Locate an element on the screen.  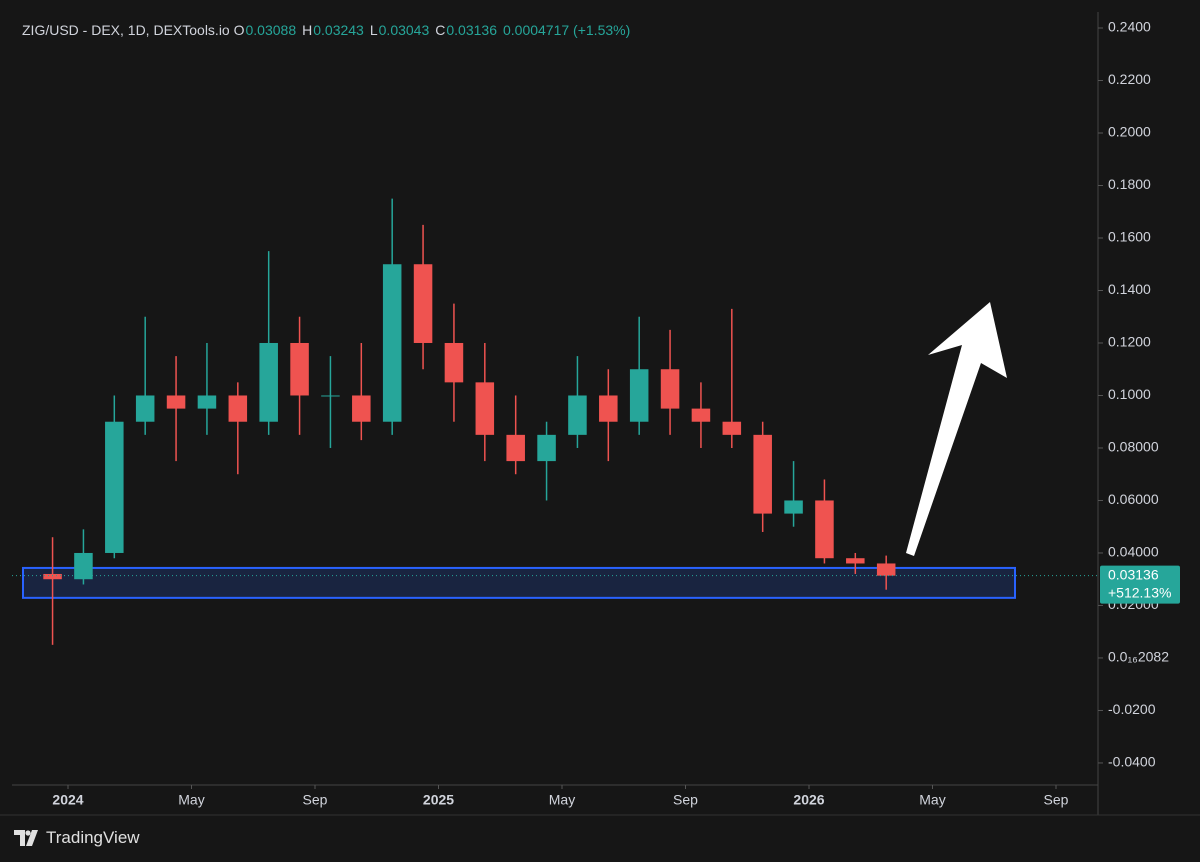
y-tick-label: -0.0400 is located at coordinates (1132, 762).